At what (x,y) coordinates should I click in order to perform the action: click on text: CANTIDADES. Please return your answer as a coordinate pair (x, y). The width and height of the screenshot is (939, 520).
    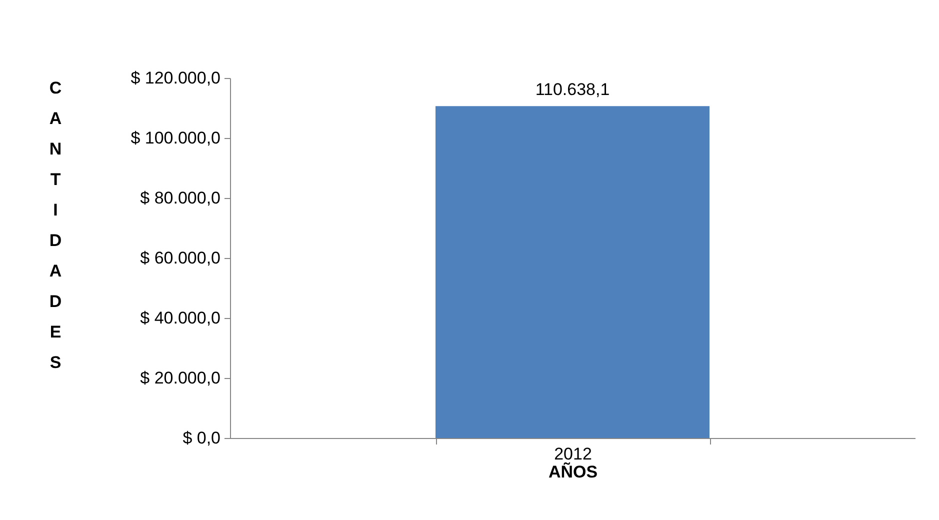
    Looking at the image, I should click on (55, 225).